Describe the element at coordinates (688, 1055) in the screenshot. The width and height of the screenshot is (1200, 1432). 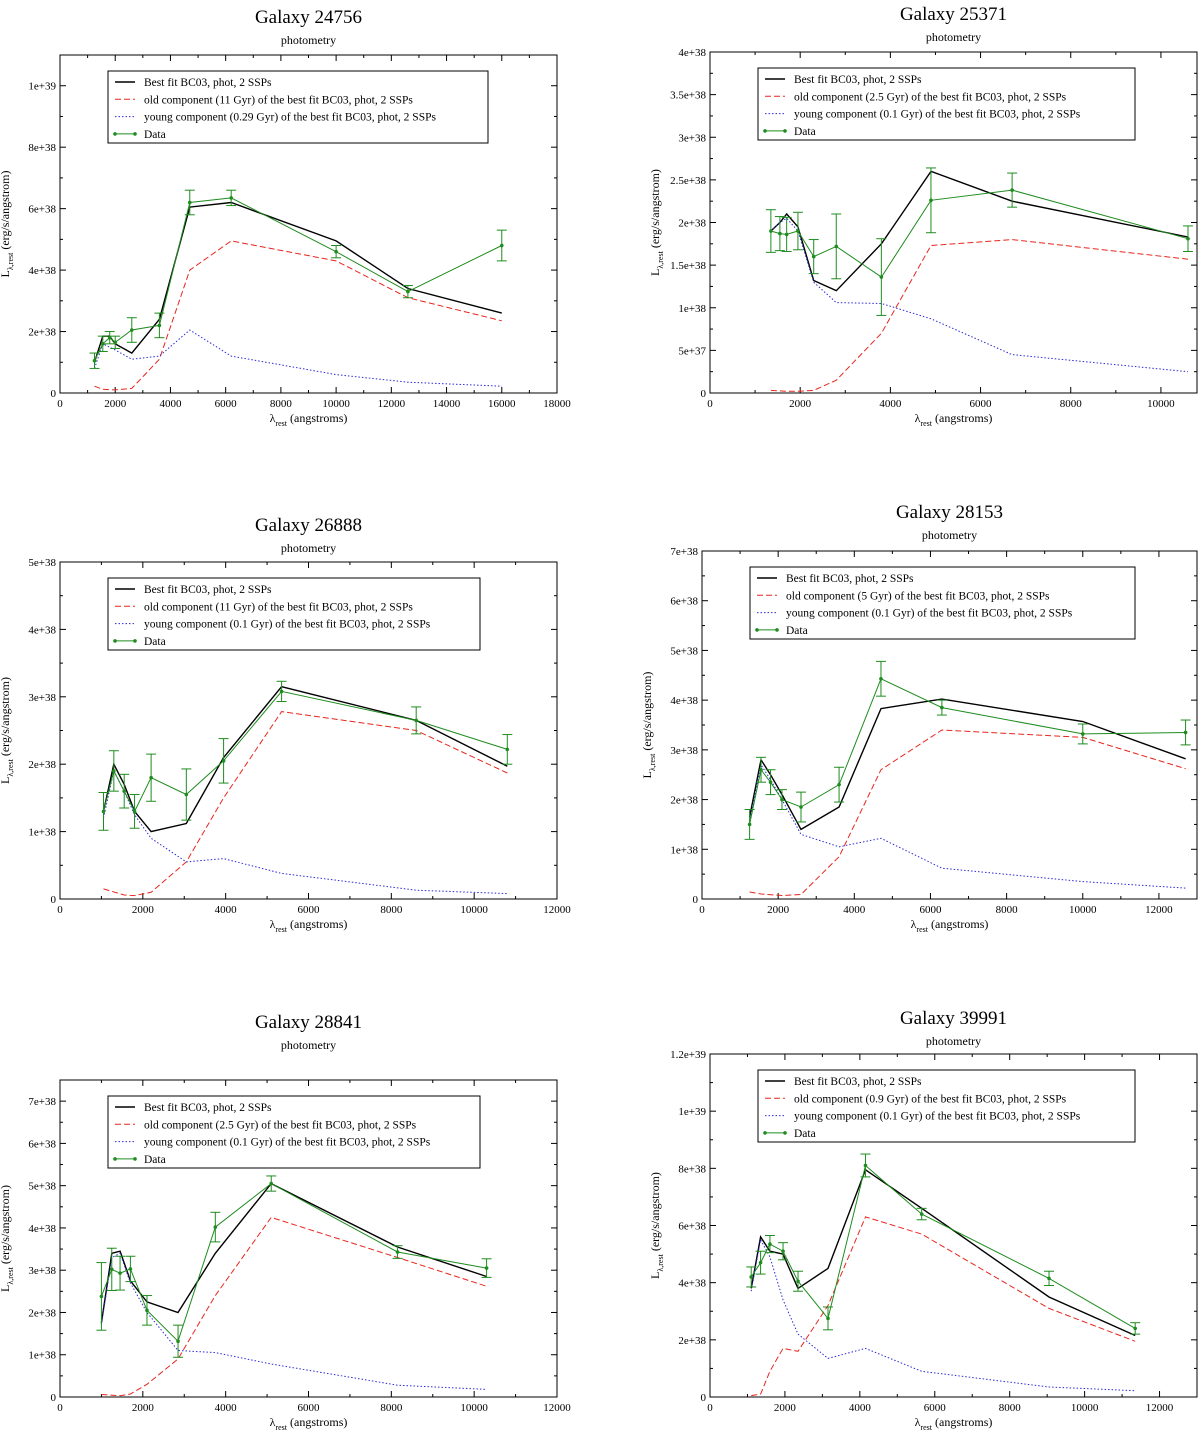
I see `y-tick-label: 1.2e+39` at that location.